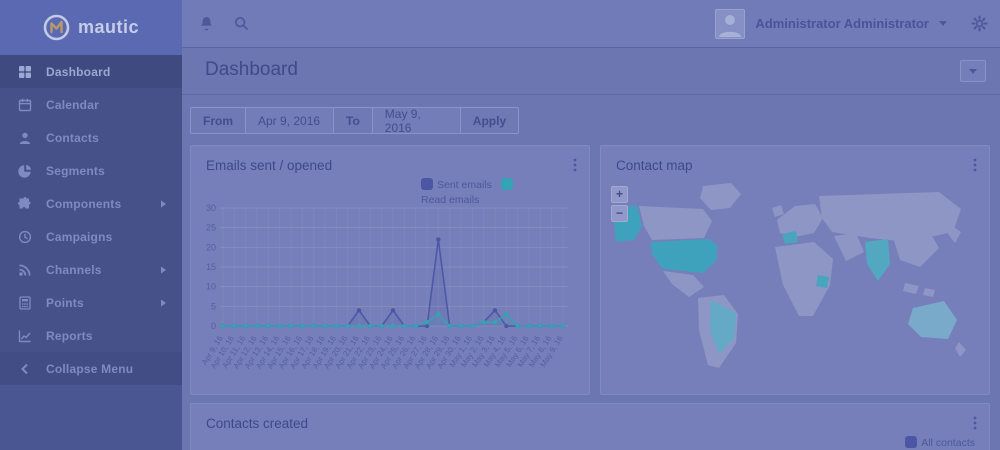 Image resolution: width=1000 pixels, height=450 pixels. What do you see at coordinates (257, 423) in the screenshot?
I see `panel-title: Contacts created` at bounding box center [257, 423].